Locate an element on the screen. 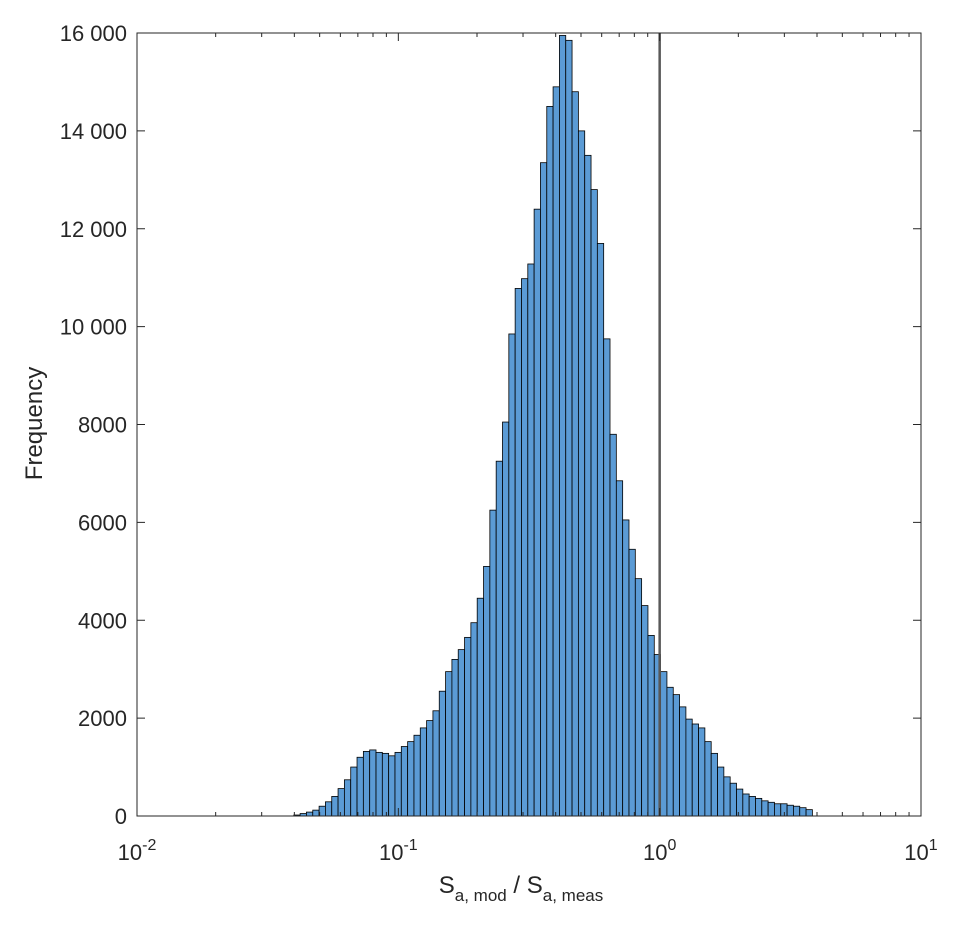 The width and height of the screenshot is (961, 929). y-tick-label: 10 000 is located at coordinates (93, 327).